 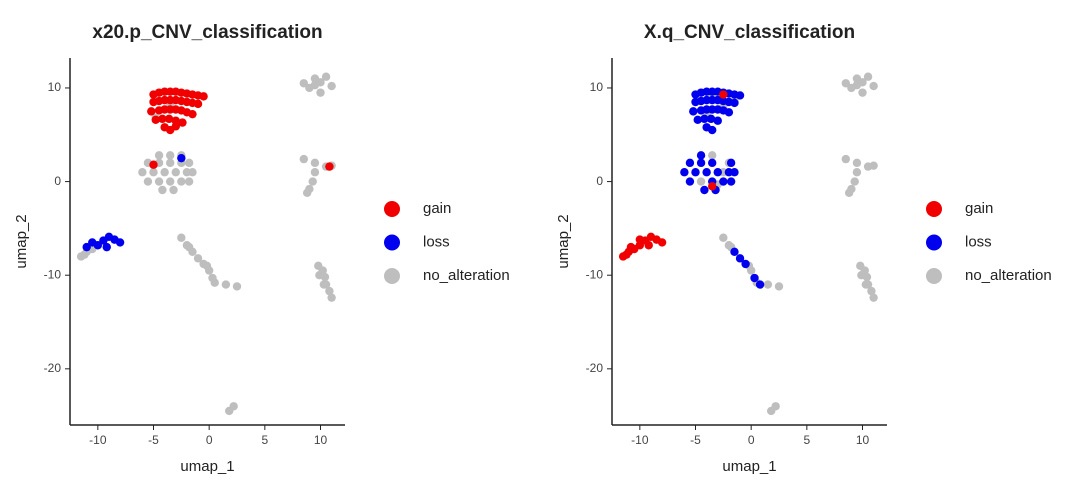 What do you see at coordinates (599, 181) in the screenshot?
I see `y-tick-label: 0` at bounding box center [599, 181].